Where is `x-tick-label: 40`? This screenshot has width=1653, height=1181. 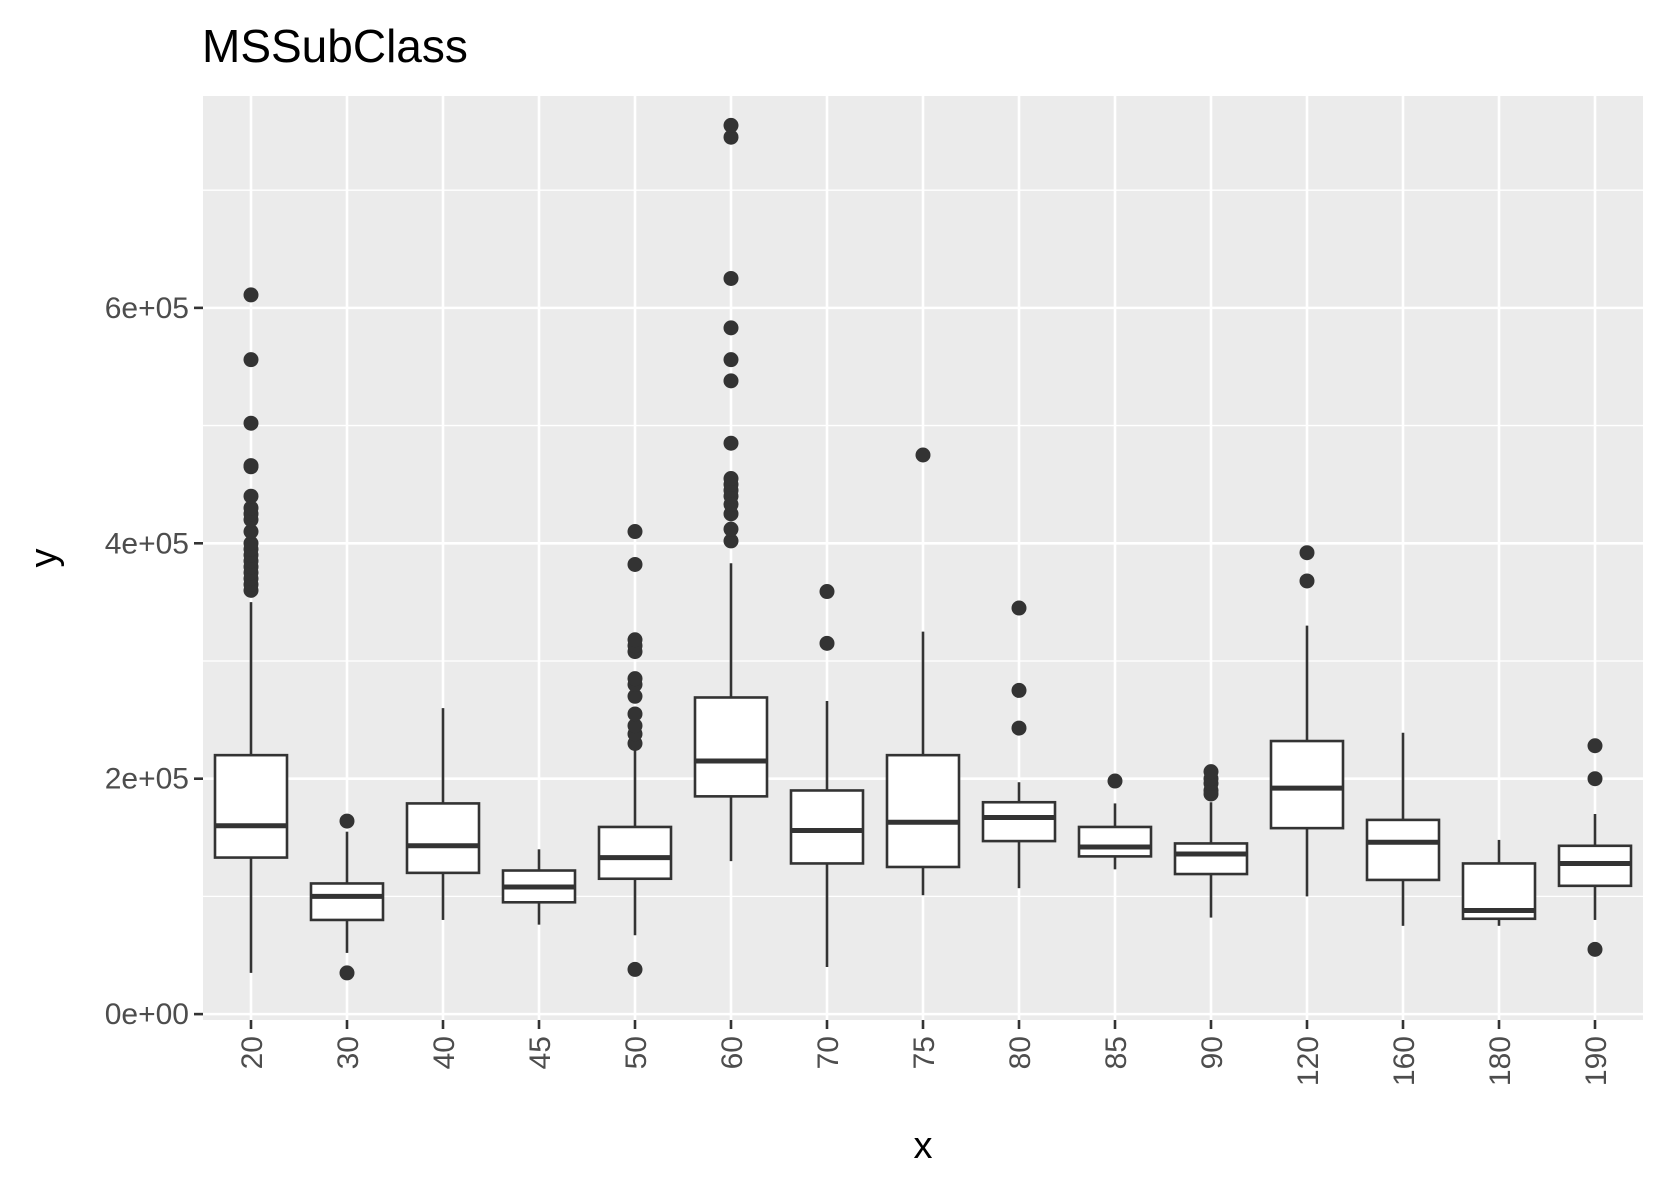 x-tick-label: 40 is located at coordinates (444, 1052).